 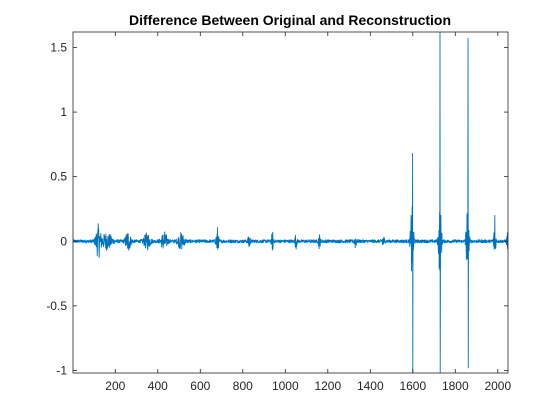 I want to click on x-tick-label: 400, so click(x=158, y=386).